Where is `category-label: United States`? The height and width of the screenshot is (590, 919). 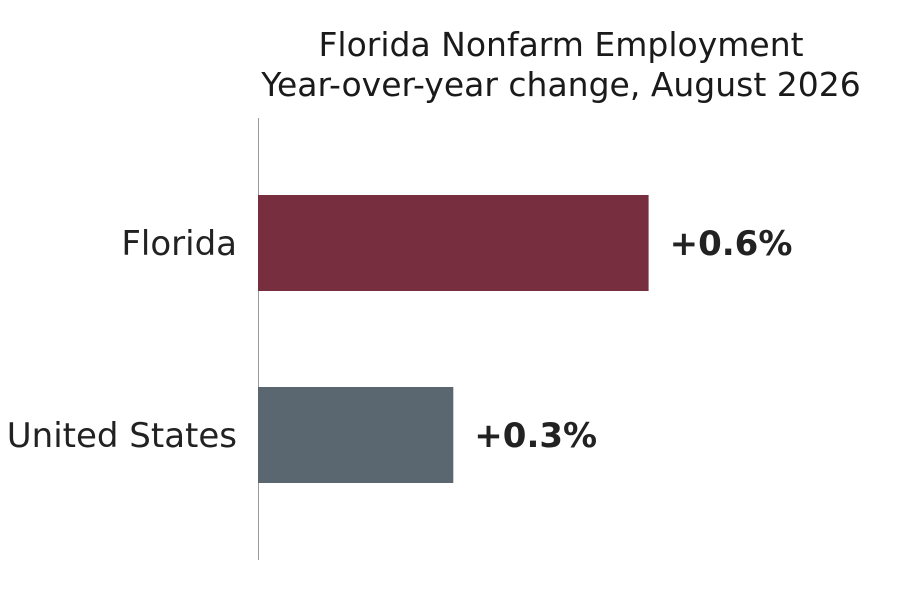 category-label: United States is located at coordinates (122, 436).